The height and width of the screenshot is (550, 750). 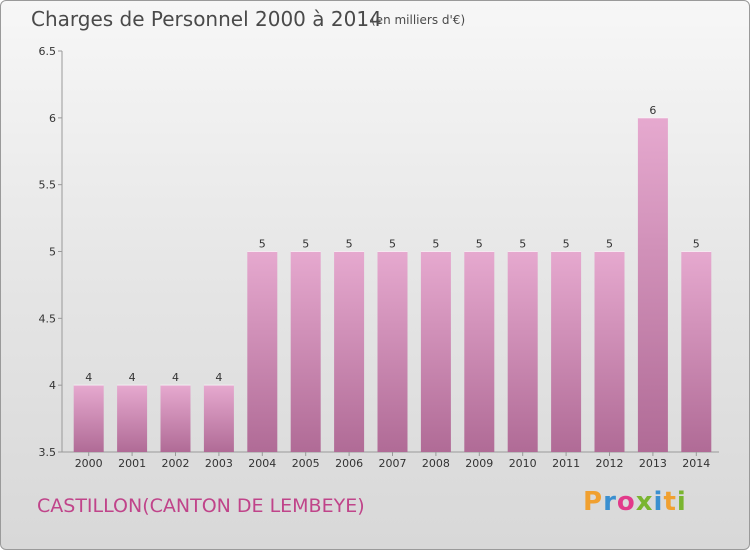 I want to click on x-tick-label: 2011, so click(x=566, y=463).